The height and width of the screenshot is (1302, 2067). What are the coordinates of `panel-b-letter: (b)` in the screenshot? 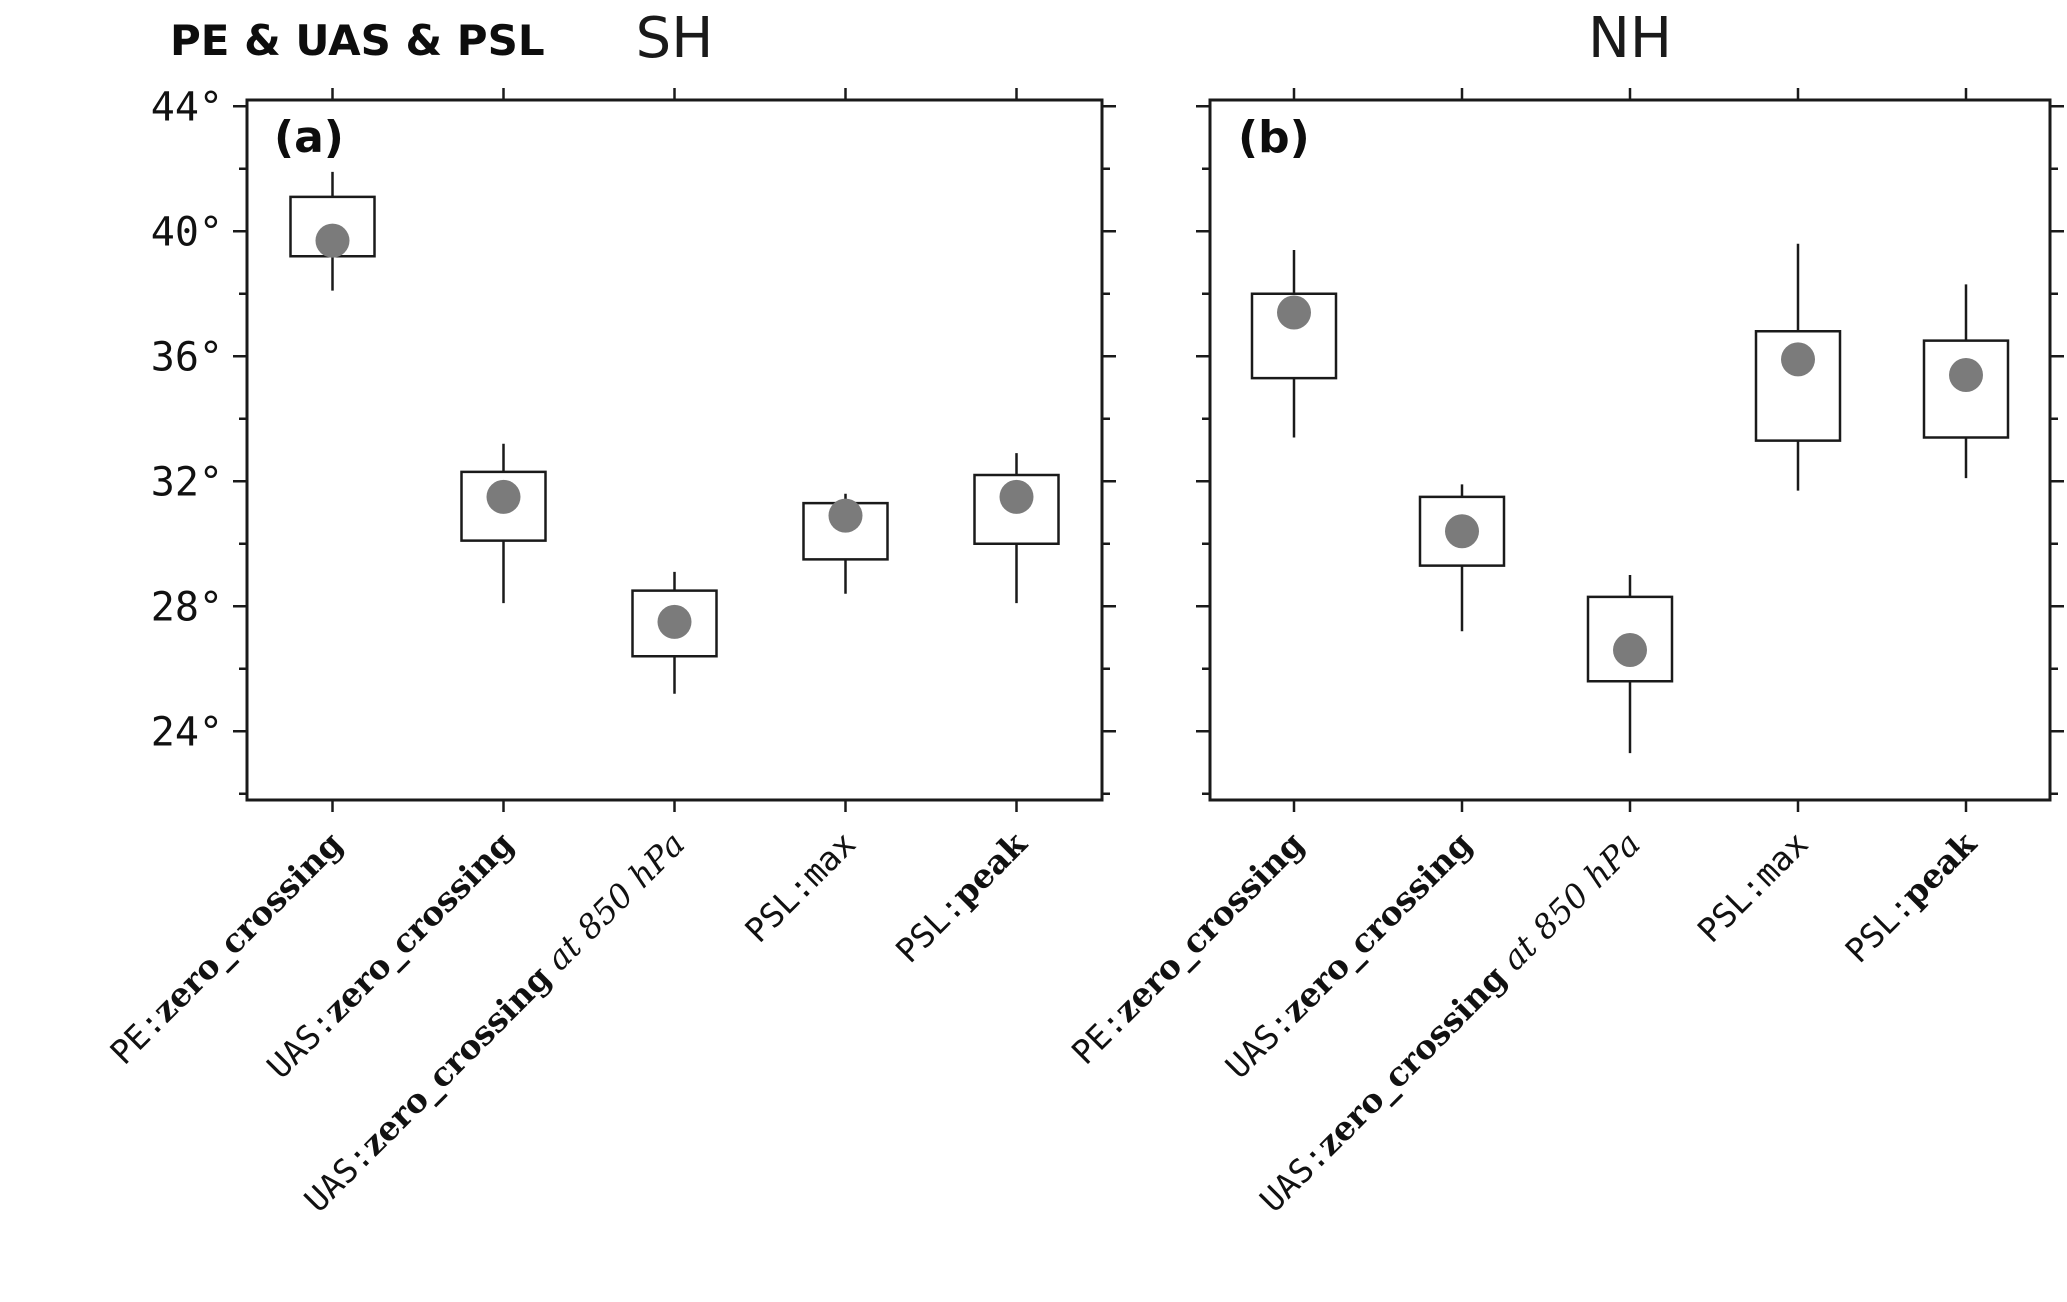 It's located at (1274, 137).